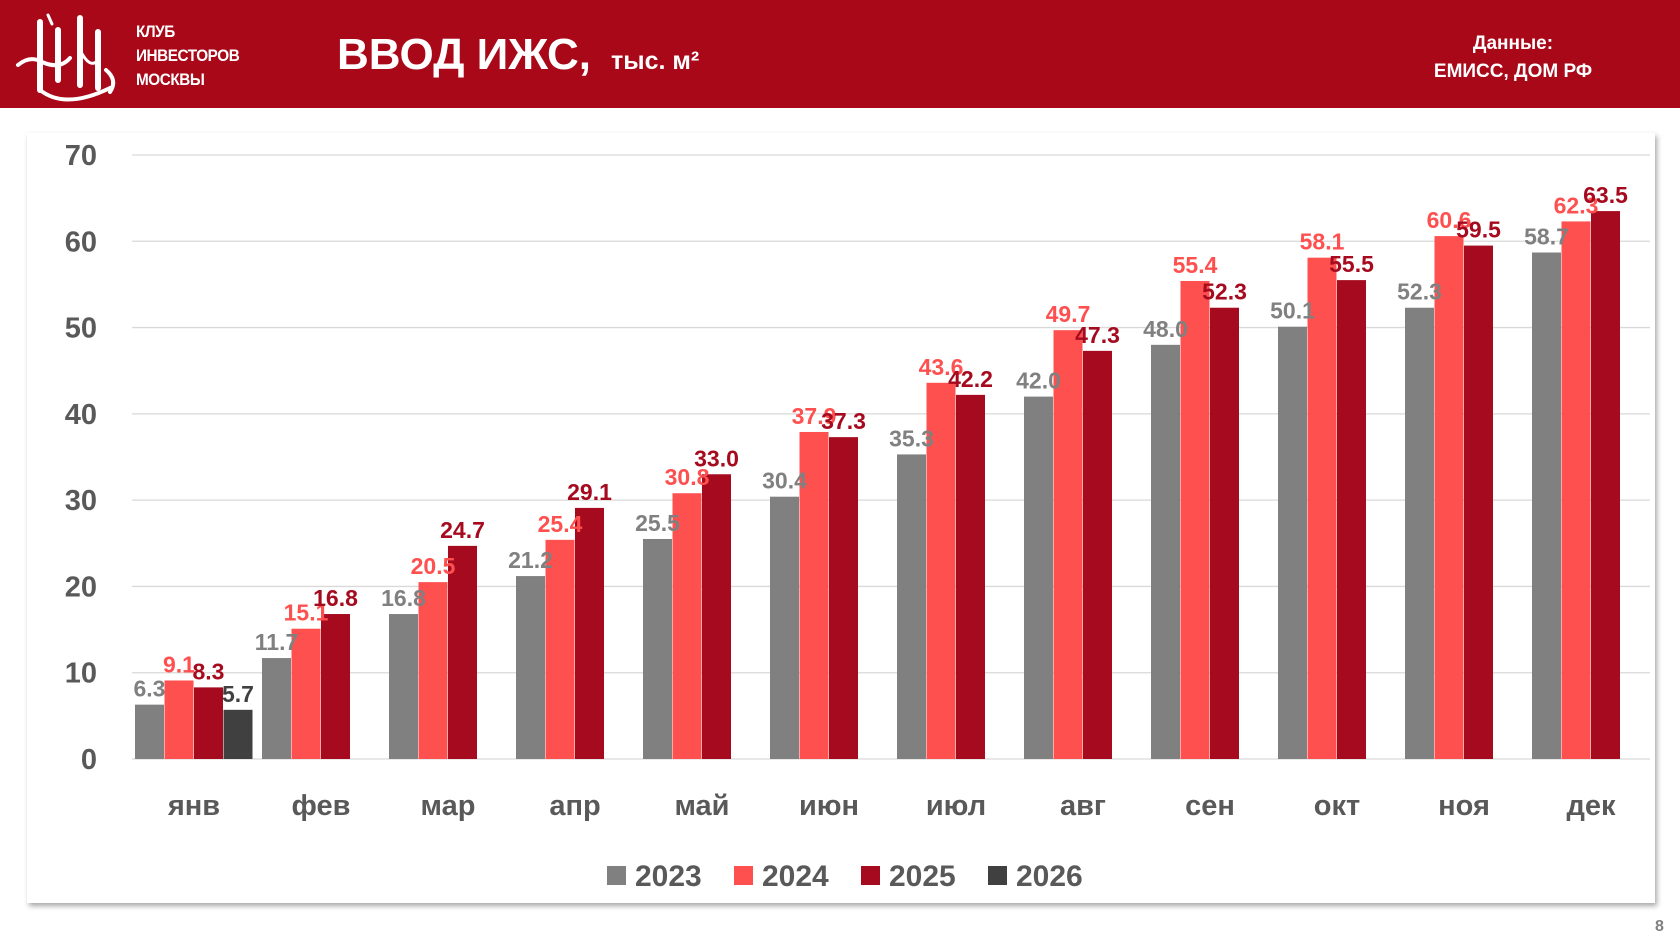 This screenshot has height=945, width=1680. What do you see at coordinates (81, 501) in the screenshot?
I see `y-tick-label: 30` at bounding box center [81, 501].